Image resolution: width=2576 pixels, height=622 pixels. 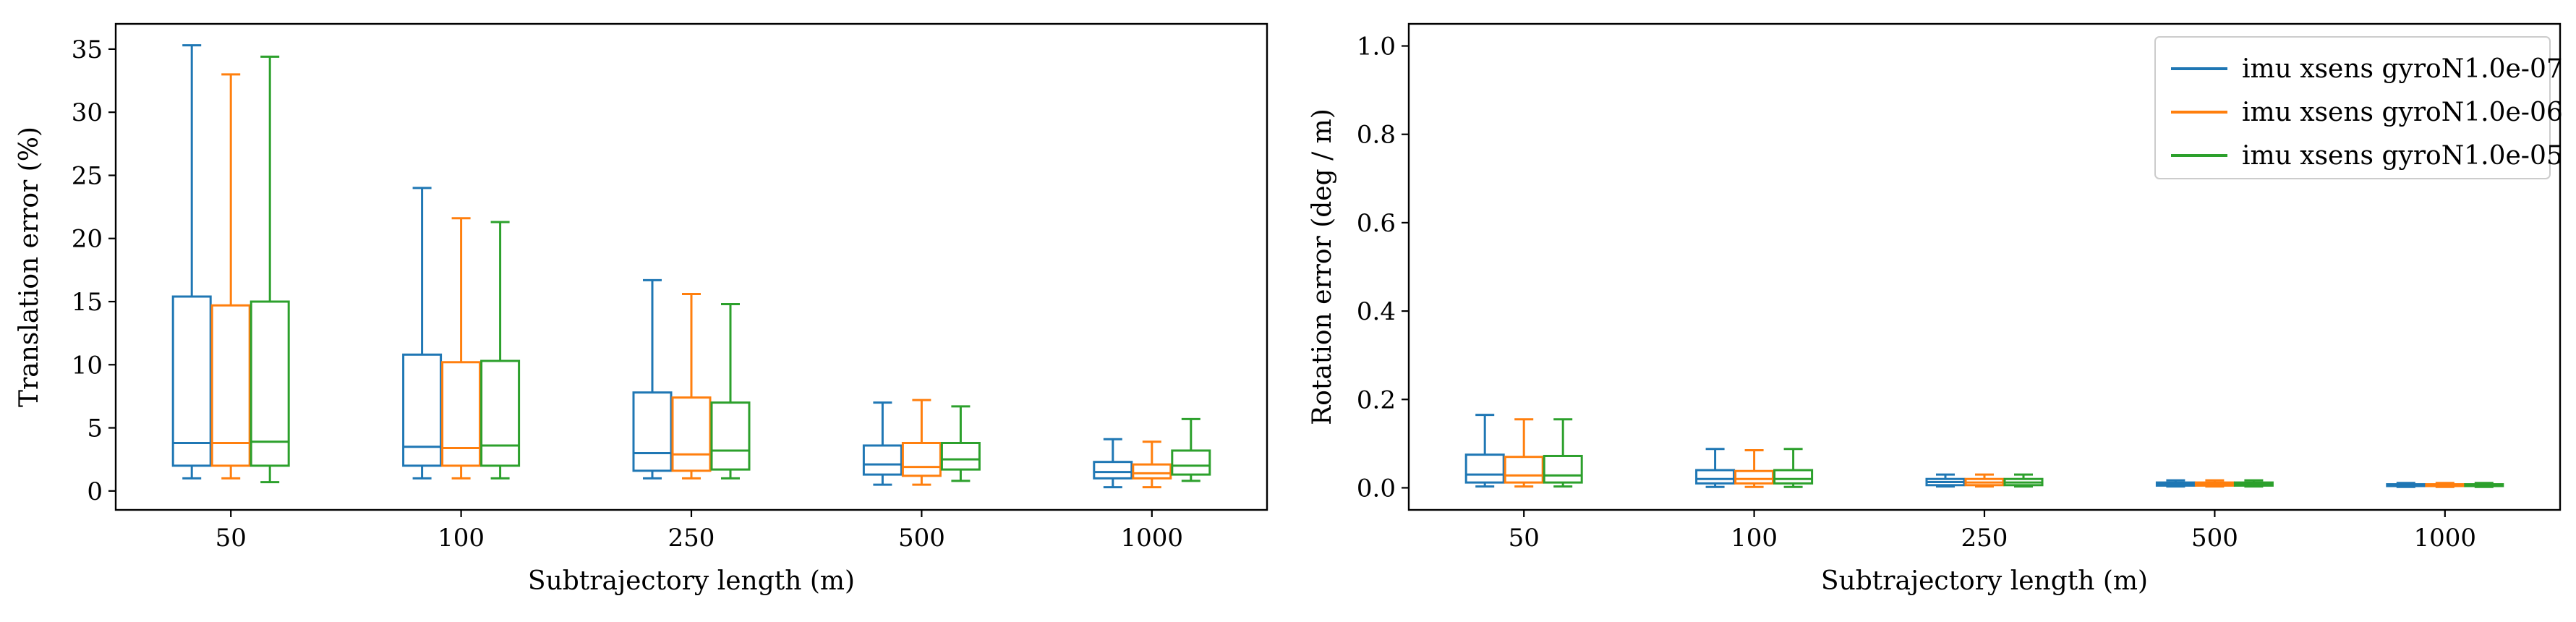 What do you see at coordinates (2402, 156) in the screenshot?
I see `legend-label: imu xsens gyroN1.0e-05` at bounding box center [2402, 156].